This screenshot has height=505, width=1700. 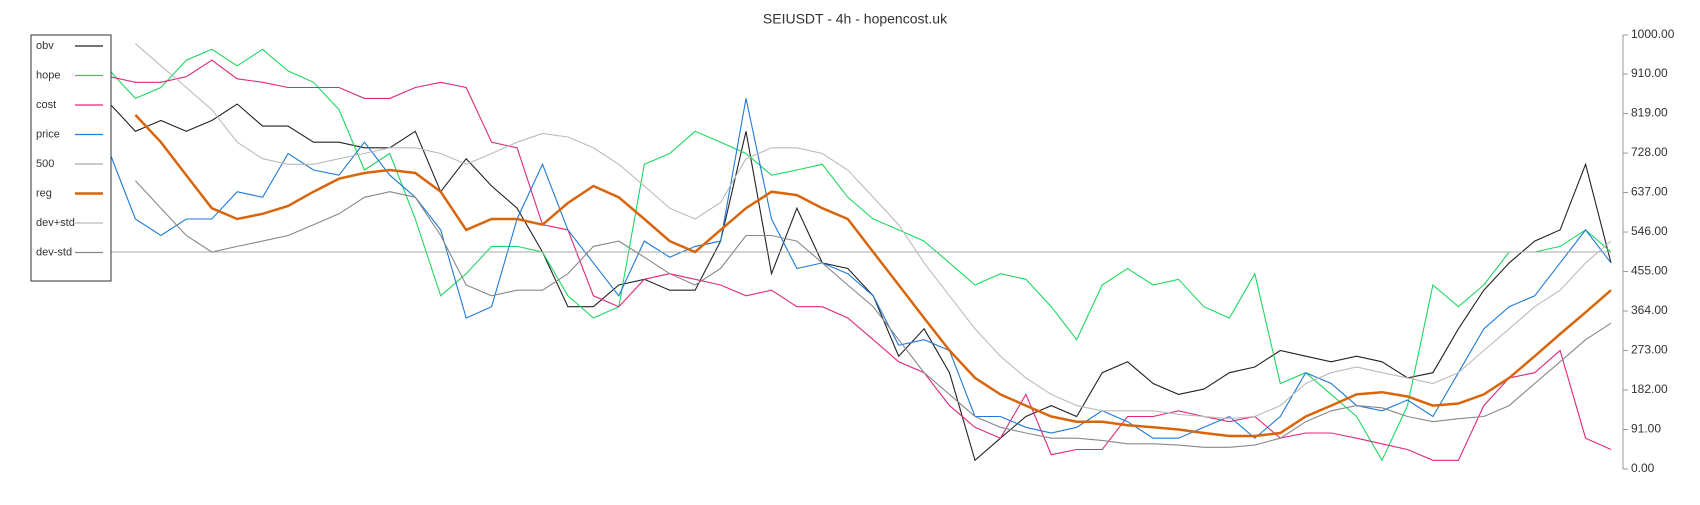 I want to click on legend: obv hope cost price 500 reg dev+std dev-std, so click(x=71, y=158).